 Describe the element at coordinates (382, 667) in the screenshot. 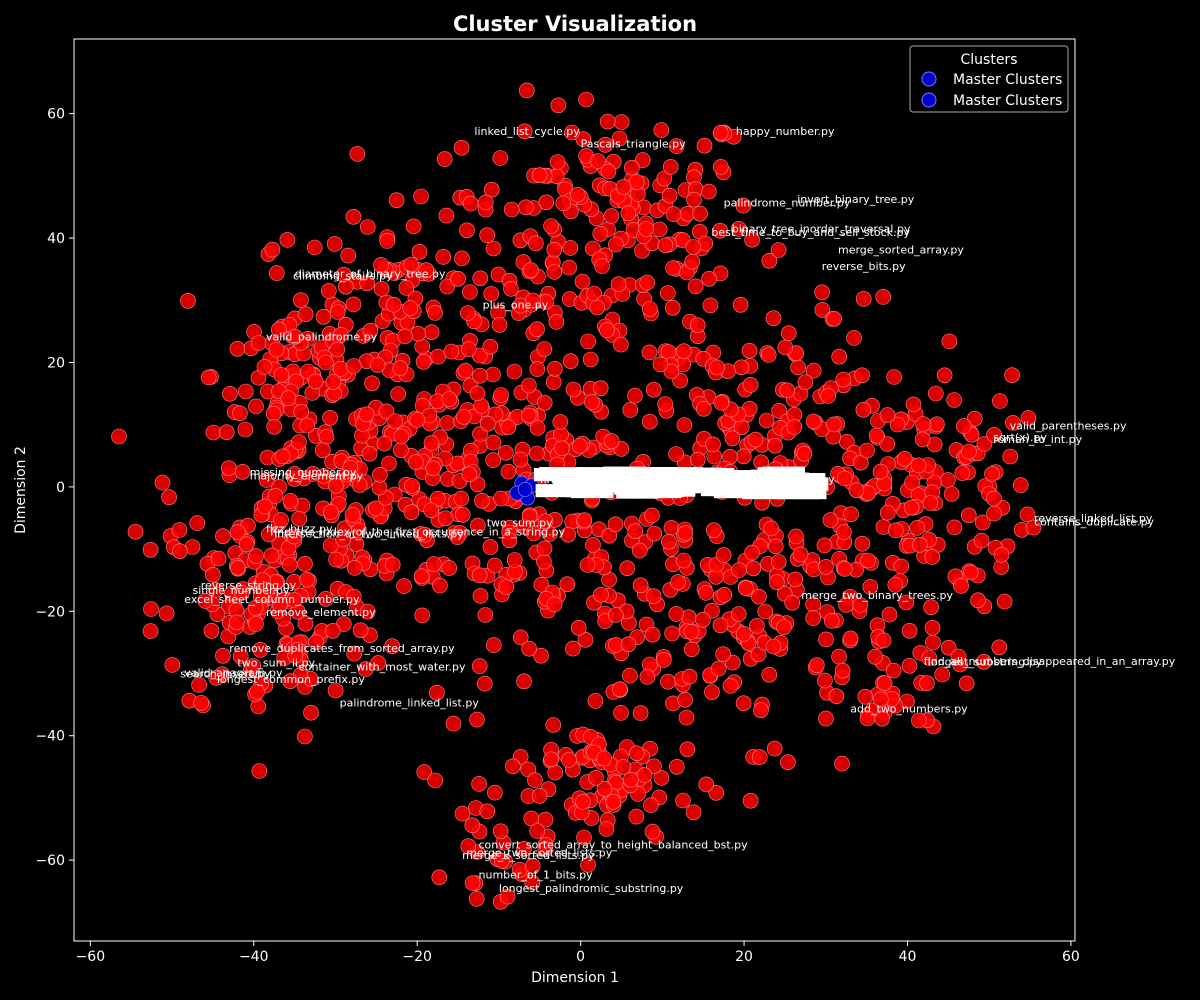

I see `point-label: container_with_most_water.py` at that location.